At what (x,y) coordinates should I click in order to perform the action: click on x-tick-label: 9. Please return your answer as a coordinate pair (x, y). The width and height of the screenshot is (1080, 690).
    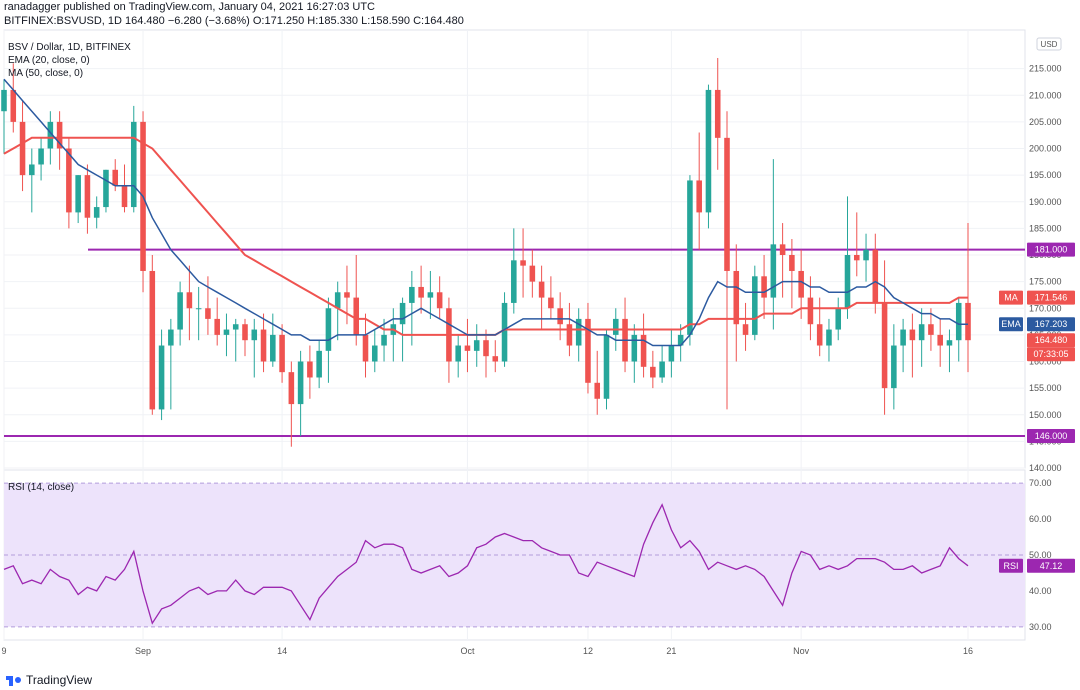
    Looking at the image, I should click on (3, 651).